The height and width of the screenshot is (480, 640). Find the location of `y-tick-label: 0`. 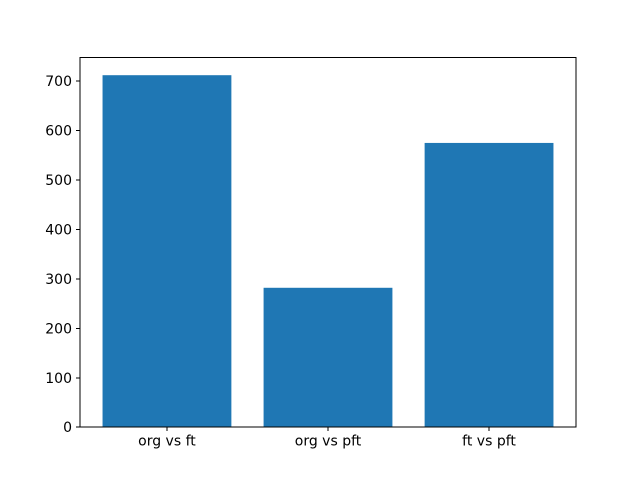

y-tick-label: 0 is located at coordinates (67, 428).